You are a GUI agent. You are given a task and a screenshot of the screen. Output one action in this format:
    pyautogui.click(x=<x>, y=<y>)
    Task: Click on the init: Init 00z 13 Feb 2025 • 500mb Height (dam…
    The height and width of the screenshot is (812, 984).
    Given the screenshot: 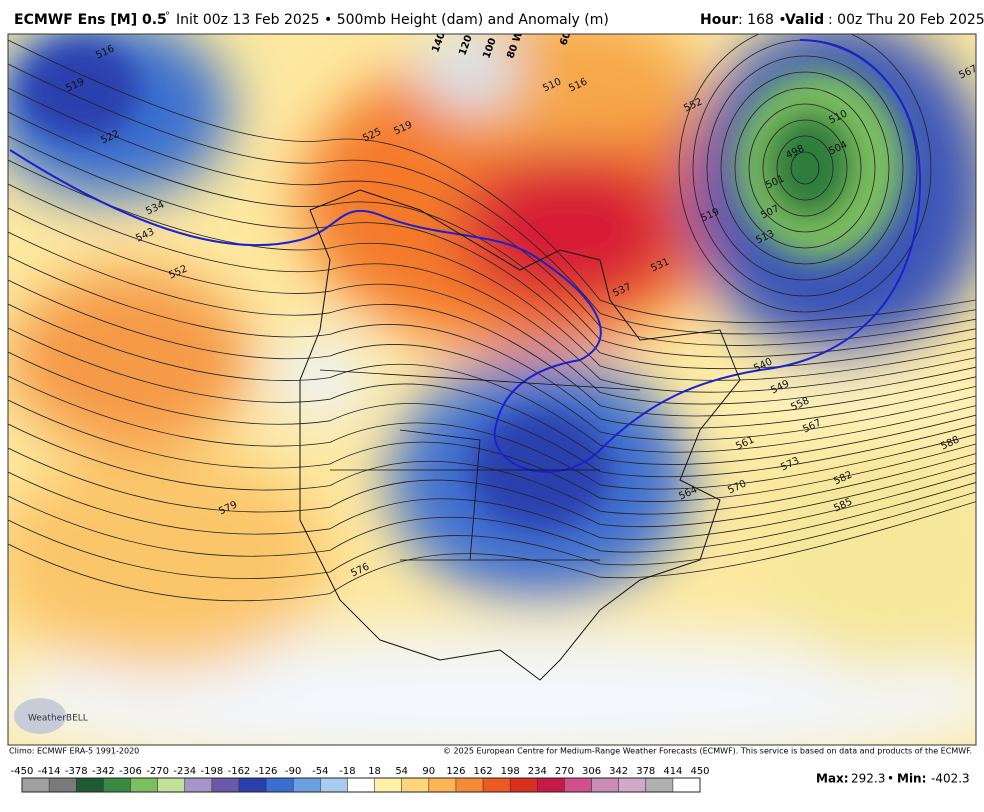 What is the action you would take?
    pyautogui.click(x=392, y=20)
    